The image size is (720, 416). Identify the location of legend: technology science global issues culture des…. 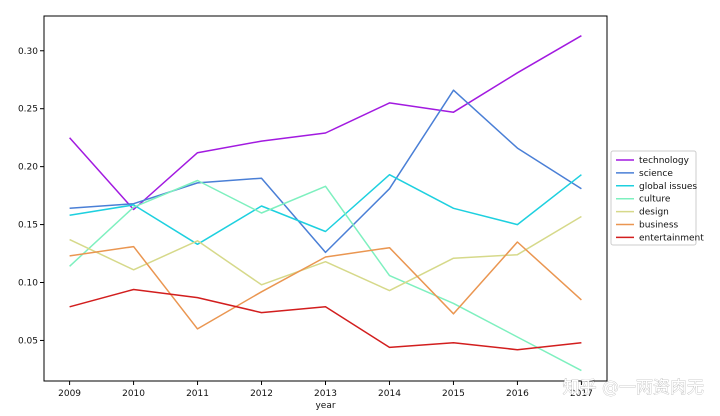
(657, 198).